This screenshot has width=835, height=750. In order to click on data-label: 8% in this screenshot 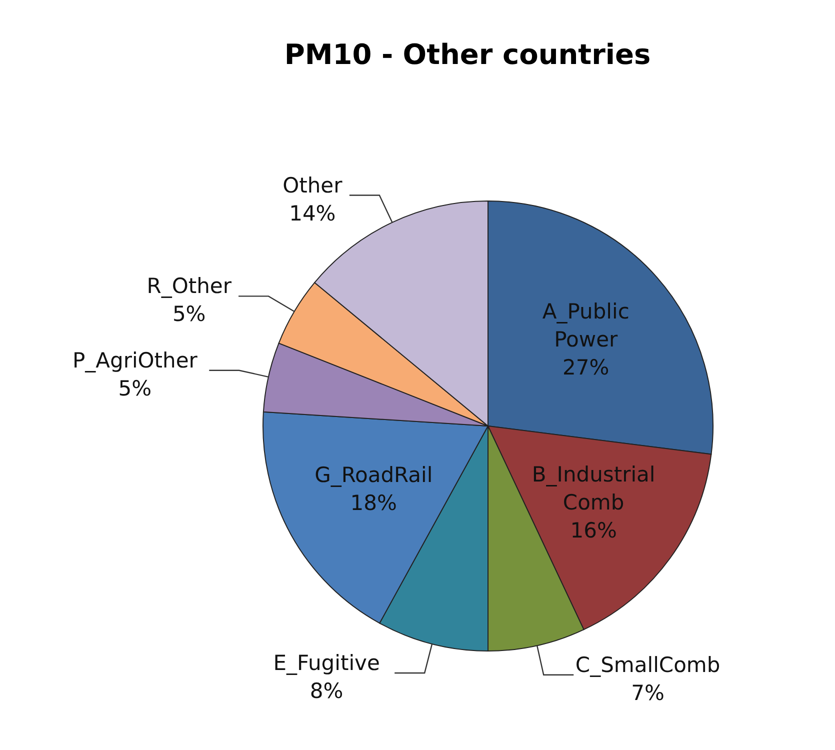, I will do `click(327, 690)`.